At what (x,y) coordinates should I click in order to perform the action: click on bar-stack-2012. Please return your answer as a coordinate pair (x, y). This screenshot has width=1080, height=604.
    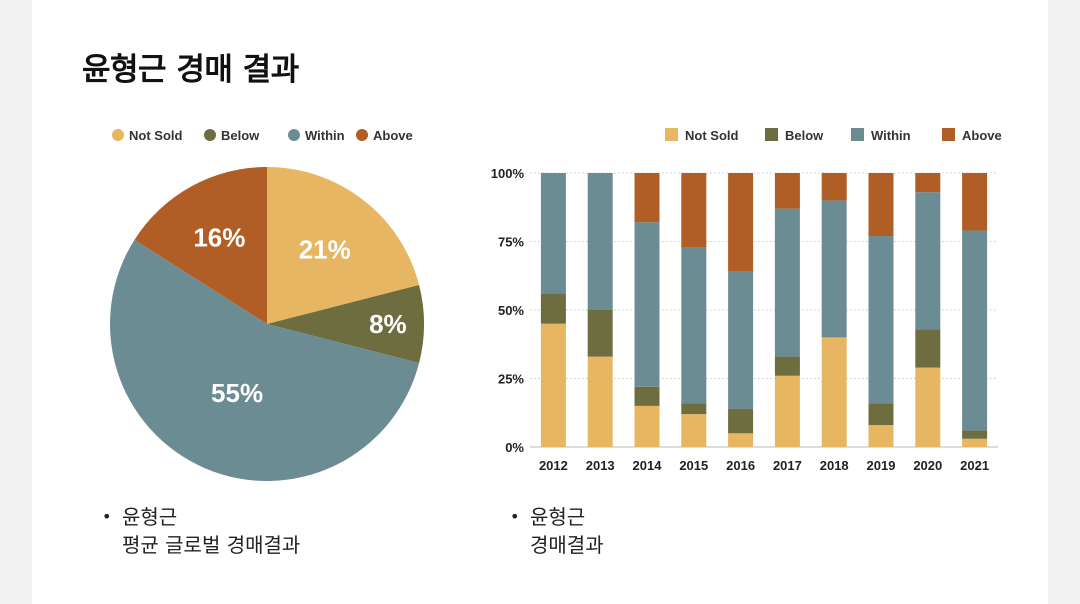
    Looking at the image, I should click on (553, 310).